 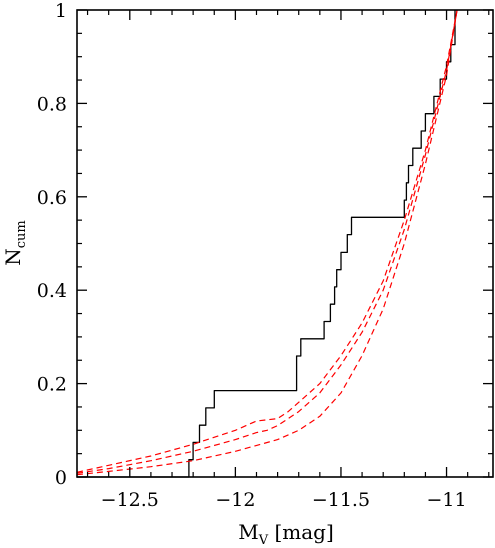 What do you see at coordinates (248, 532) in the screenshot?
I see `x-axis-title-main: M` at bounding box center [248, 532].